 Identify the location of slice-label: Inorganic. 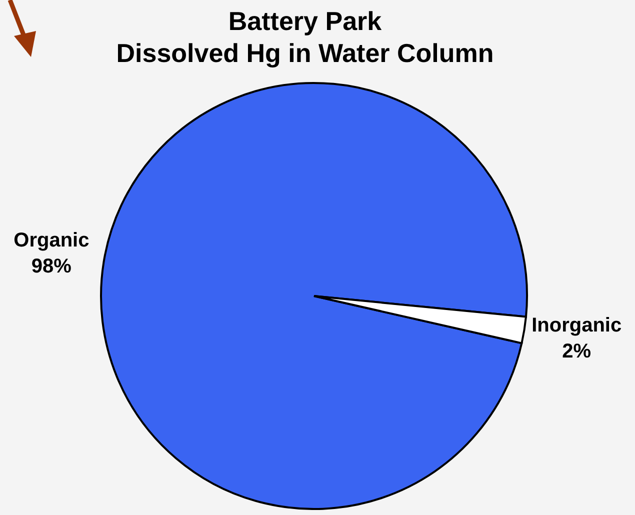
(577, 325).